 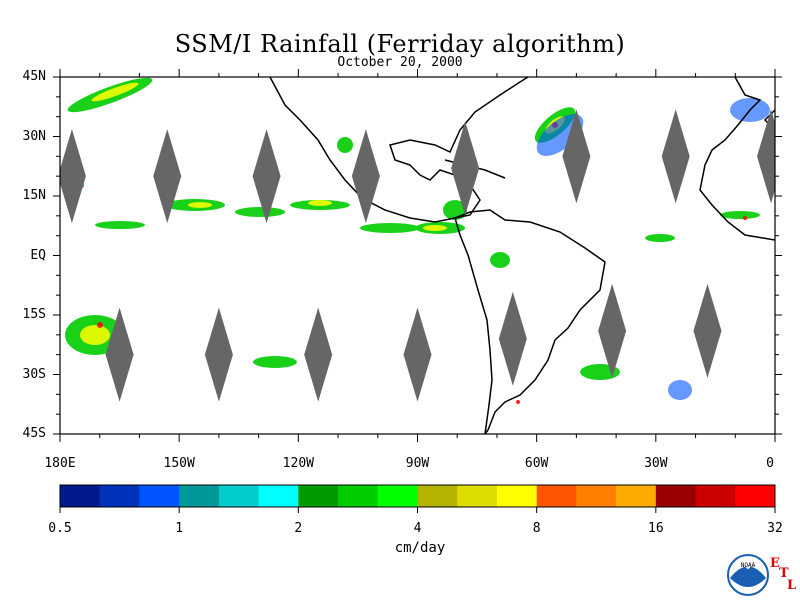 I want to click on lon-label-3: 90W, so click(x=417, y=463).